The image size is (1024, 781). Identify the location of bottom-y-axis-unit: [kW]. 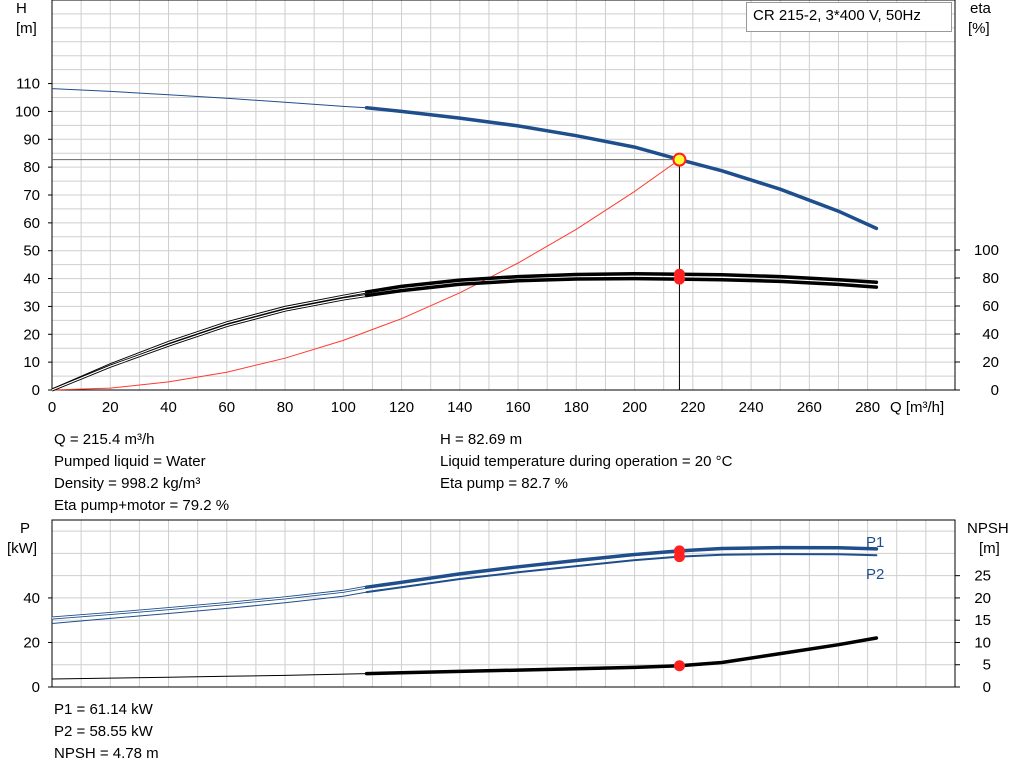
(22, 548).